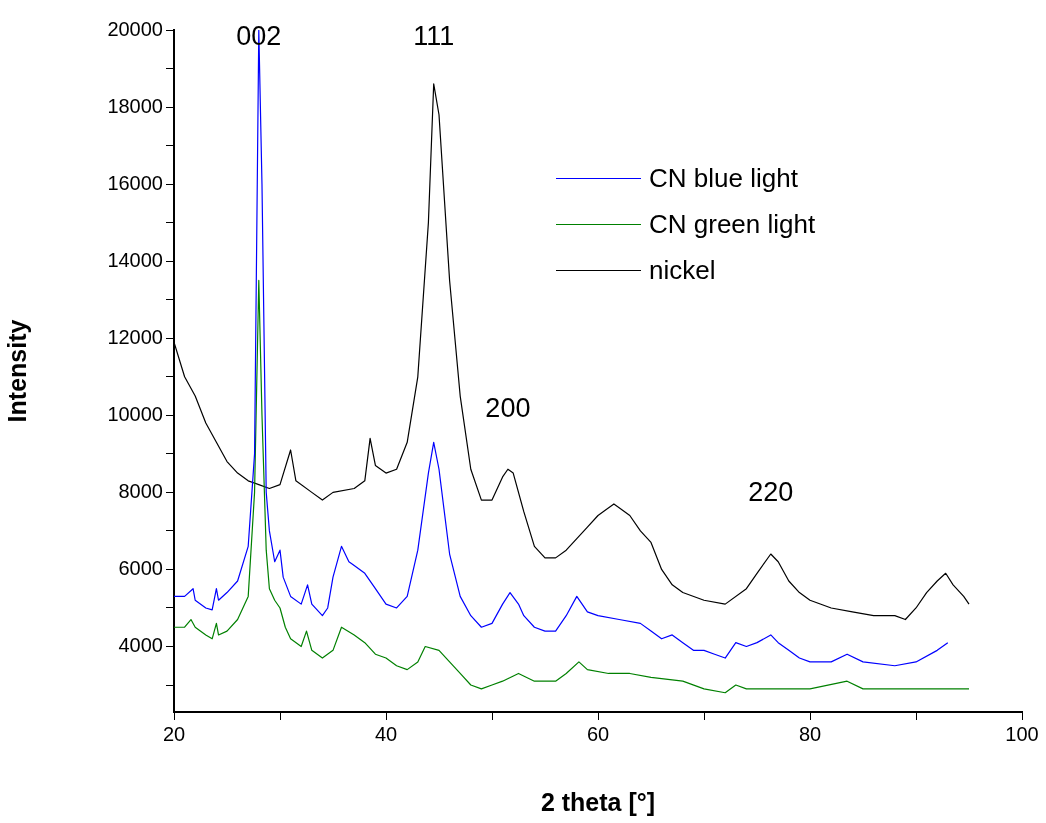 The height and width of the screenshot is (823, 1046). Describe the element at coordinates (174, 733) in the screenshot. I see `x-tick-label: 20` at that location.